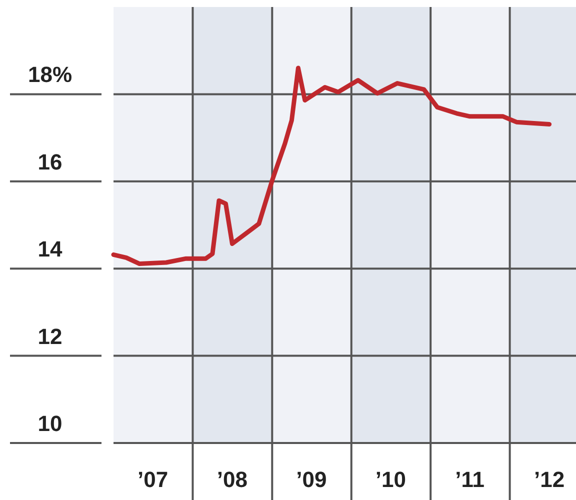 This screenshot has height=500, width=576. Describe the element at coordinates (549, 479) in the screenshot. I see `x-tick-label: ’12` at that location.